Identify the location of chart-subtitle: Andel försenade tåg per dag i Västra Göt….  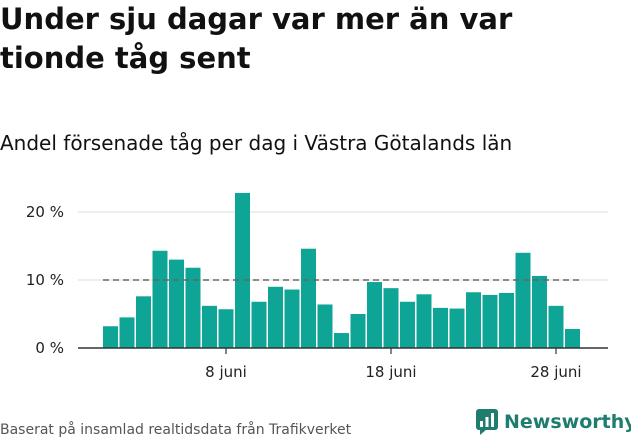
(256, 143).